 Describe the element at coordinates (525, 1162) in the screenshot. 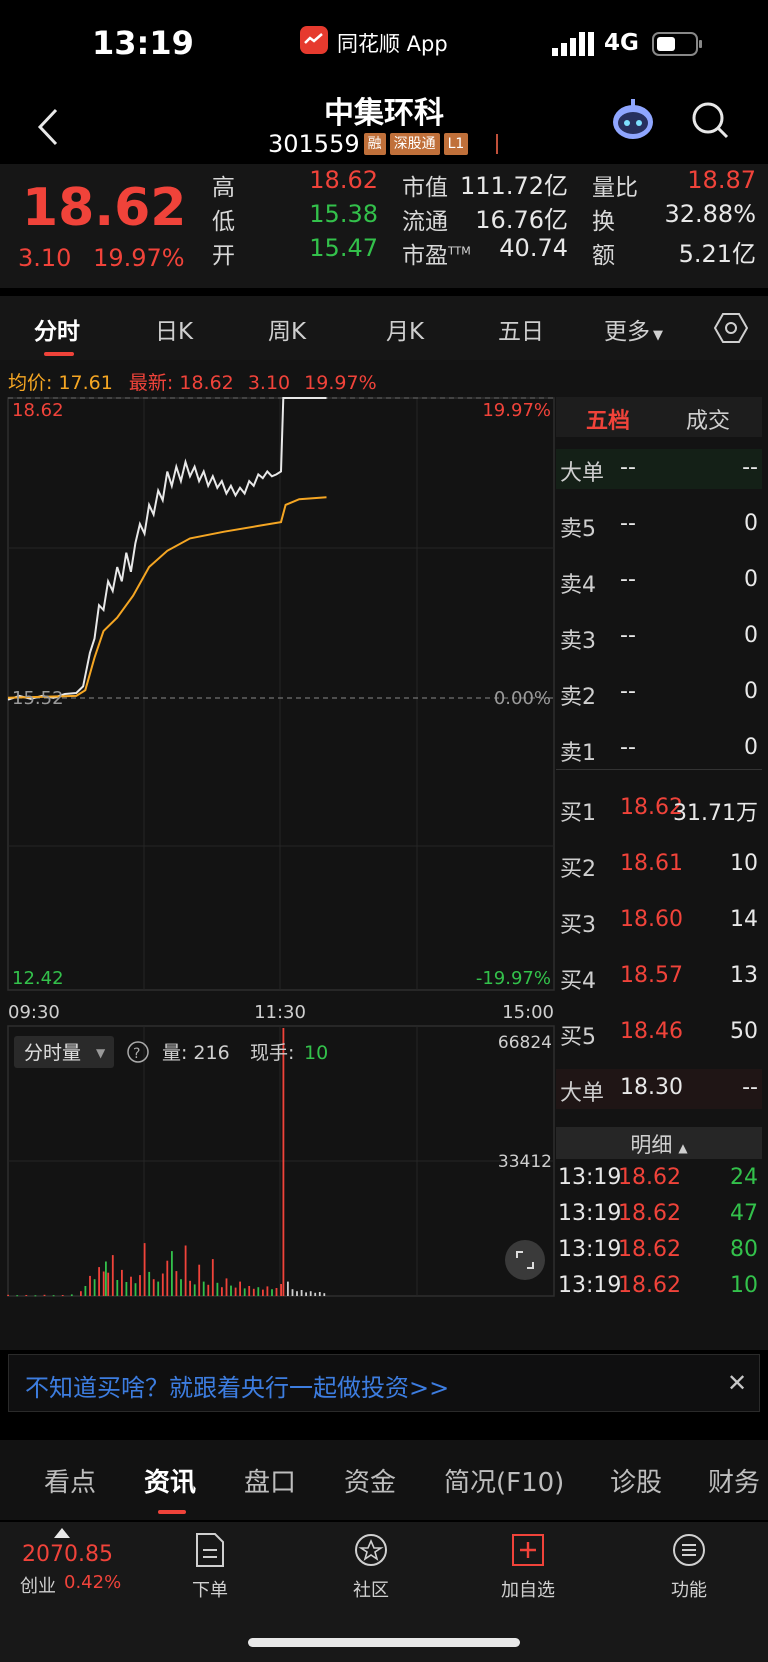

I see `volume-y-mid: 33412` at that location.